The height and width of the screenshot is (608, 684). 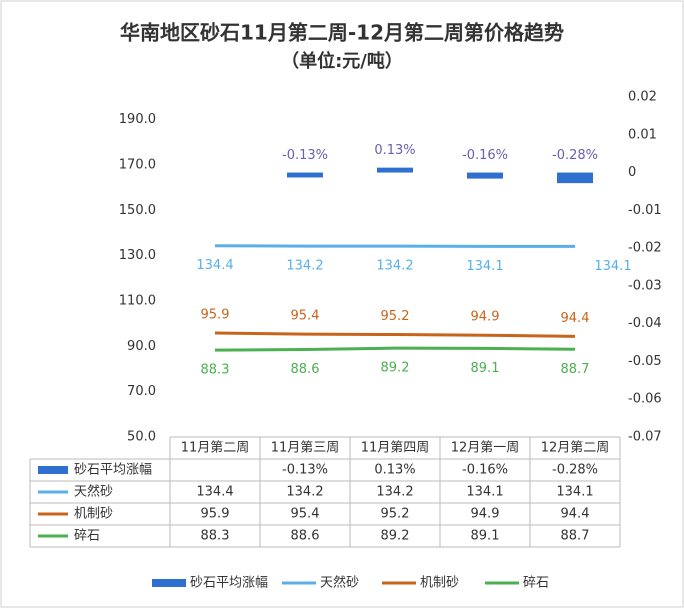 I want to click on table-cell: -0.16%, so click(x=485, y=470).